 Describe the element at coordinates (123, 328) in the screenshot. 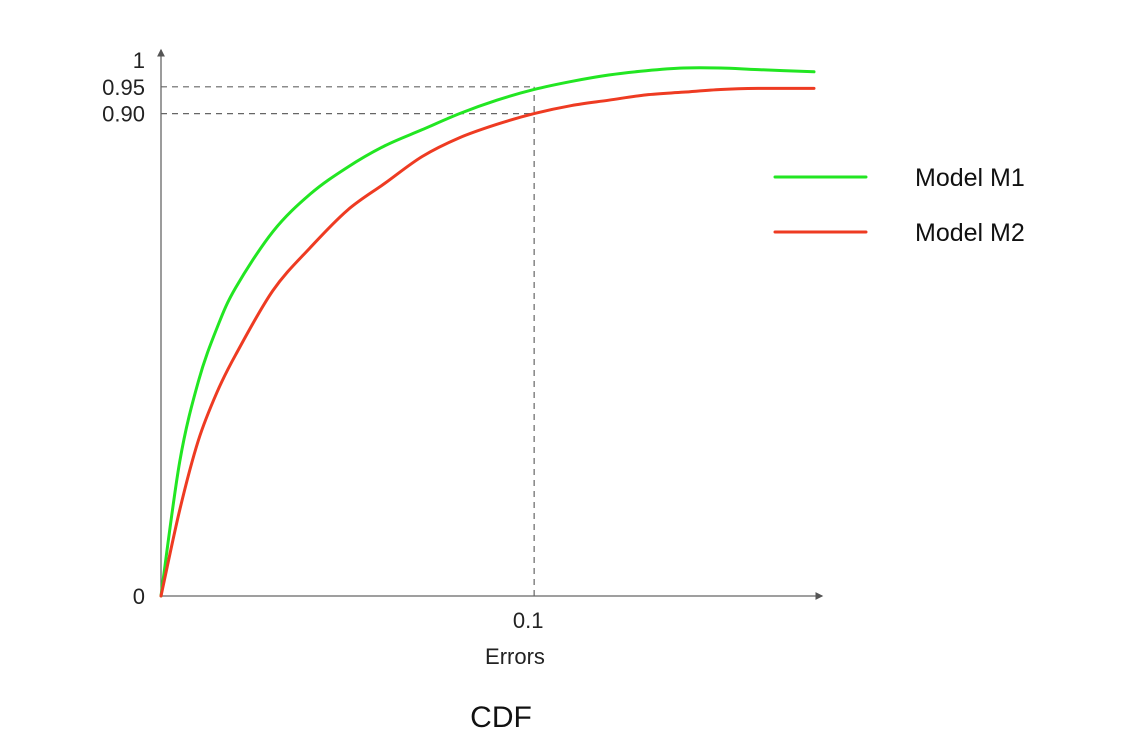

I see `y-tick-labels: 0 0.900.951` at that location.